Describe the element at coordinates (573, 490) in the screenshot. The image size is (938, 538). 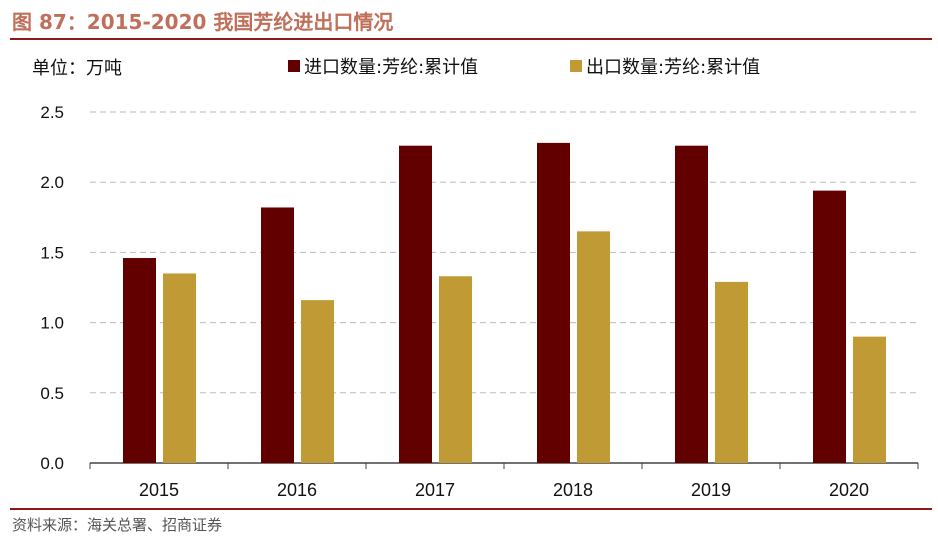
I see `x-tick-label: 2018` at that location.